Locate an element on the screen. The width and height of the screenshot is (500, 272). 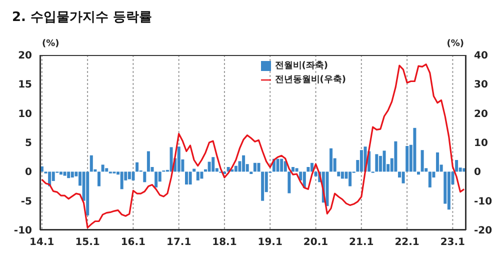
y2-tick-label: 30 is located at coordinates (481, 85).